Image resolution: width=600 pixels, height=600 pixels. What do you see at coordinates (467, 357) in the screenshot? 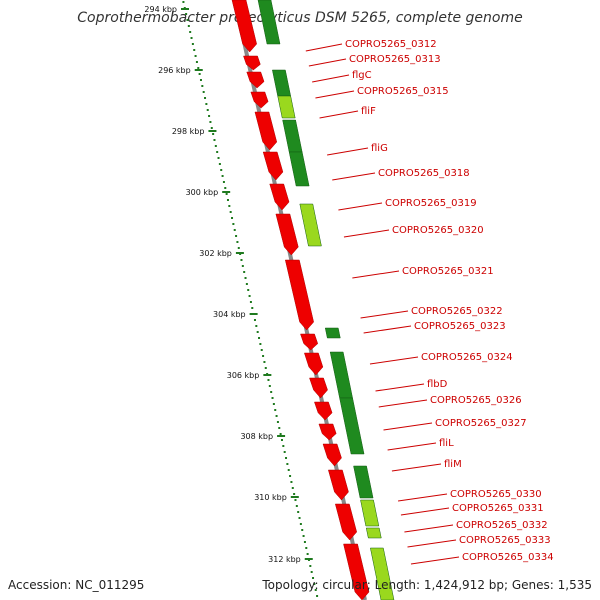
I see `gene-label: COPRO5265_0324` at bounding box center [467, 357].